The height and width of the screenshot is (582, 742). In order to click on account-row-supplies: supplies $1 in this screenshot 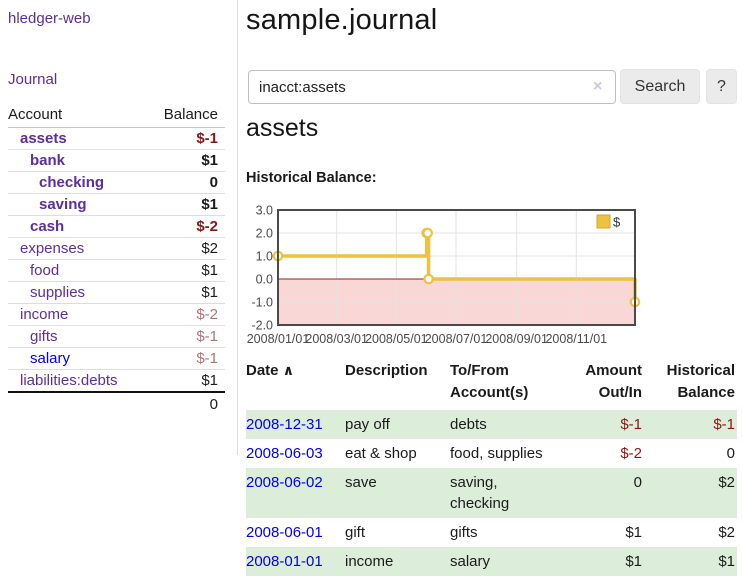, I will do `click(116, 292)`.